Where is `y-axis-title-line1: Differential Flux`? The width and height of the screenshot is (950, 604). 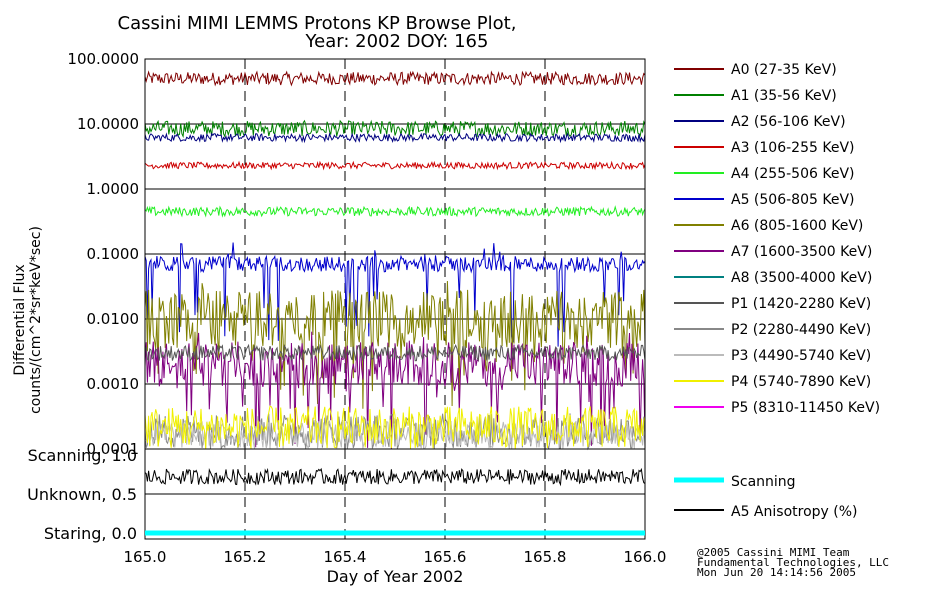 y-axis-title-line1: Differential Flux is located at coordinates (20, 319).